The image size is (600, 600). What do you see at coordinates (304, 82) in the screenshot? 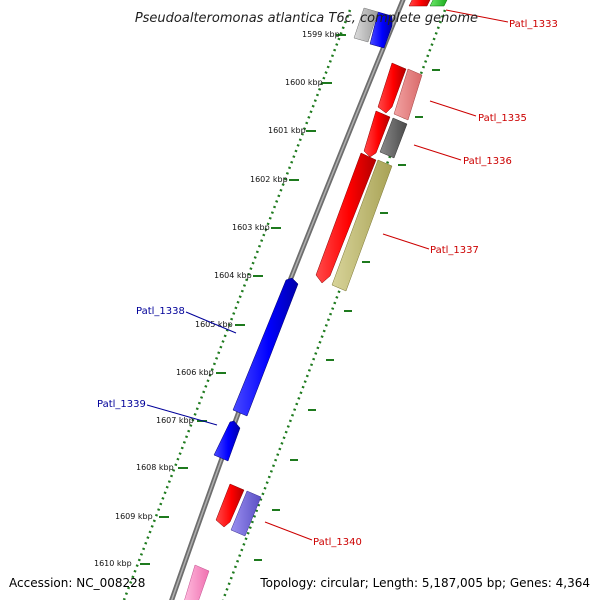
I see `tick-label-1600: 1600 kbp` at bounding box center [304, 82].